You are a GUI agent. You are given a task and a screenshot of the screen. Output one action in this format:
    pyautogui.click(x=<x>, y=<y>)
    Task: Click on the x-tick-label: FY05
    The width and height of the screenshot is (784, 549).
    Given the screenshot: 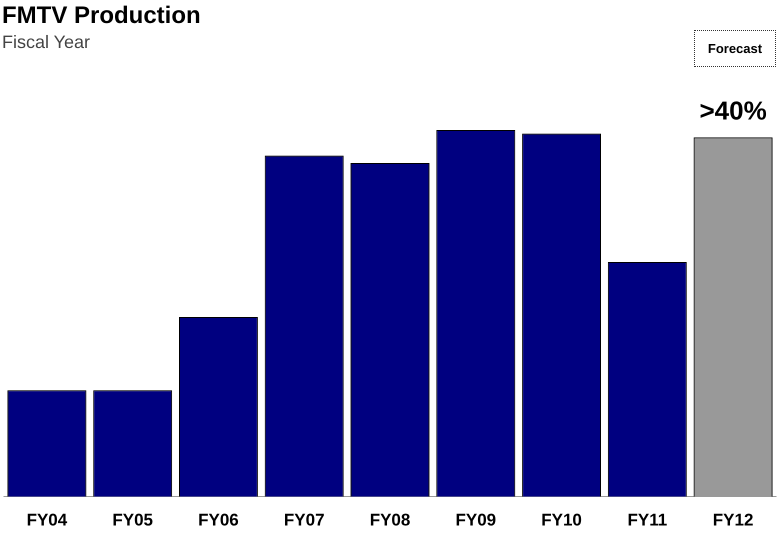 What is the action you would take?
    pyautogui.click(x=132, y=520)
    